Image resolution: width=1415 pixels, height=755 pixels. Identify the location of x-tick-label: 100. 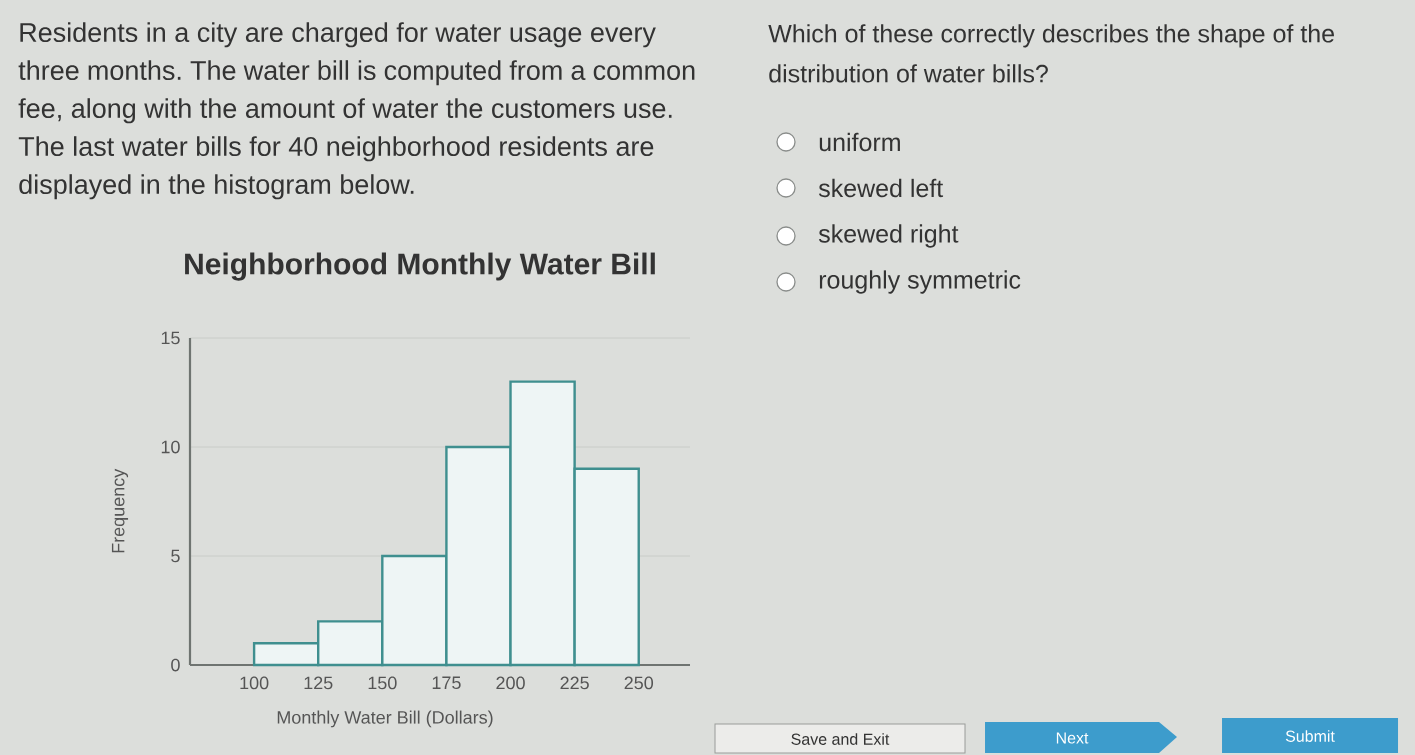
(254, 683).